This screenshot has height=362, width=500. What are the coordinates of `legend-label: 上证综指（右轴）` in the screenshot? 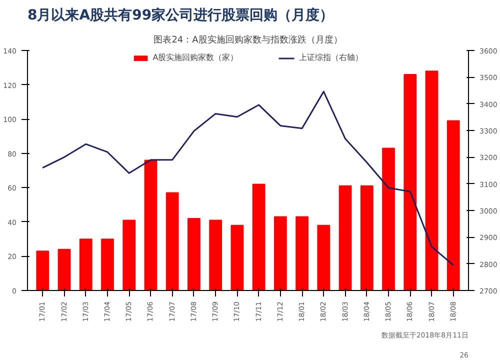 It's located at (331, 57).